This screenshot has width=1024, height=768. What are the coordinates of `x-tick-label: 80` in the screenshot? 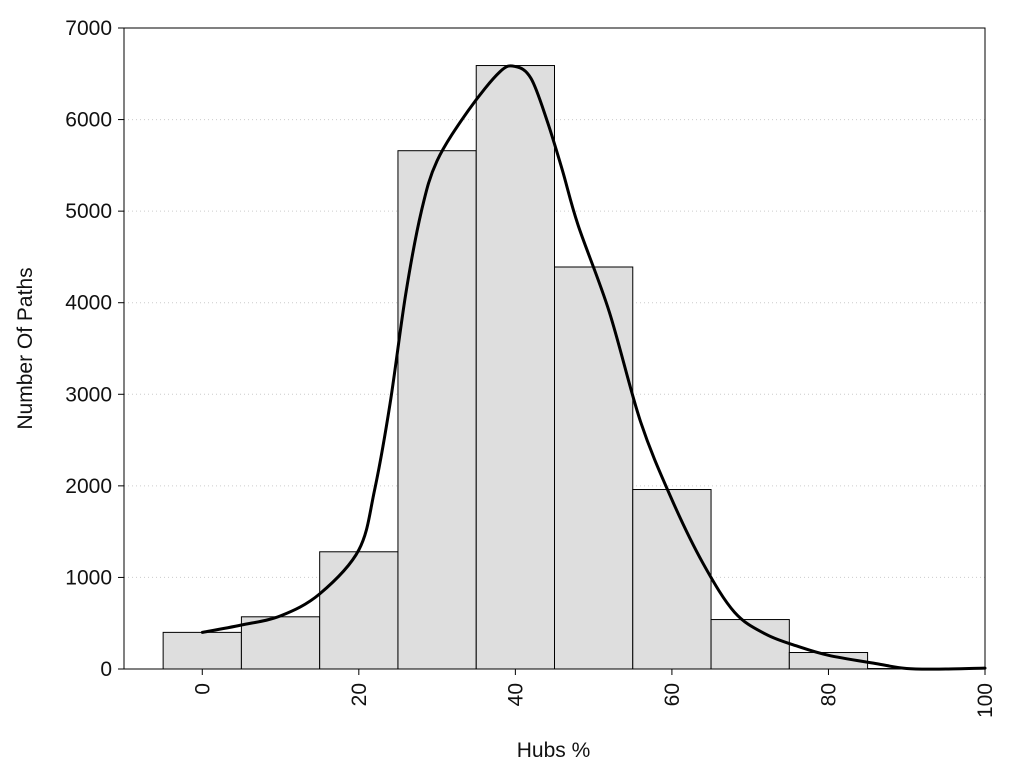 It's located at (828, 694).